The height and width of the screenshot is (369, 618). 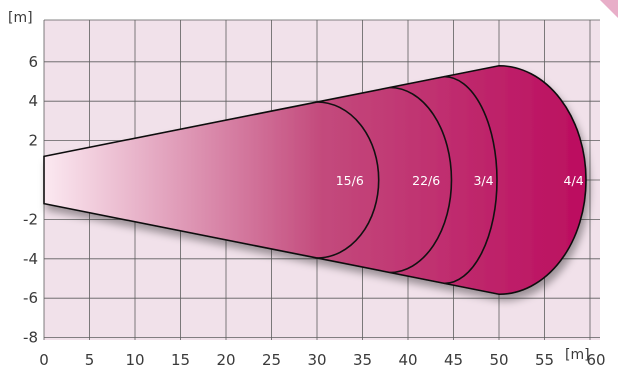 What do you see at coordinates (30, 298) in the screenshot?
I see `y-tick-label: -6` at bounding box center [30, 298].